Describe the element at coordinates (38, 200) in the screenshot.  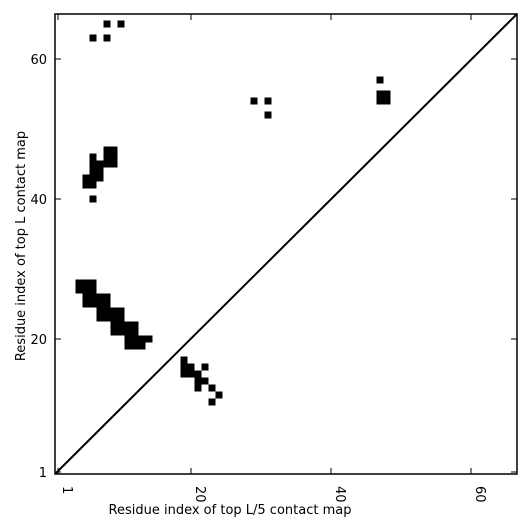
I see `y-tick-label: 40` at that location.